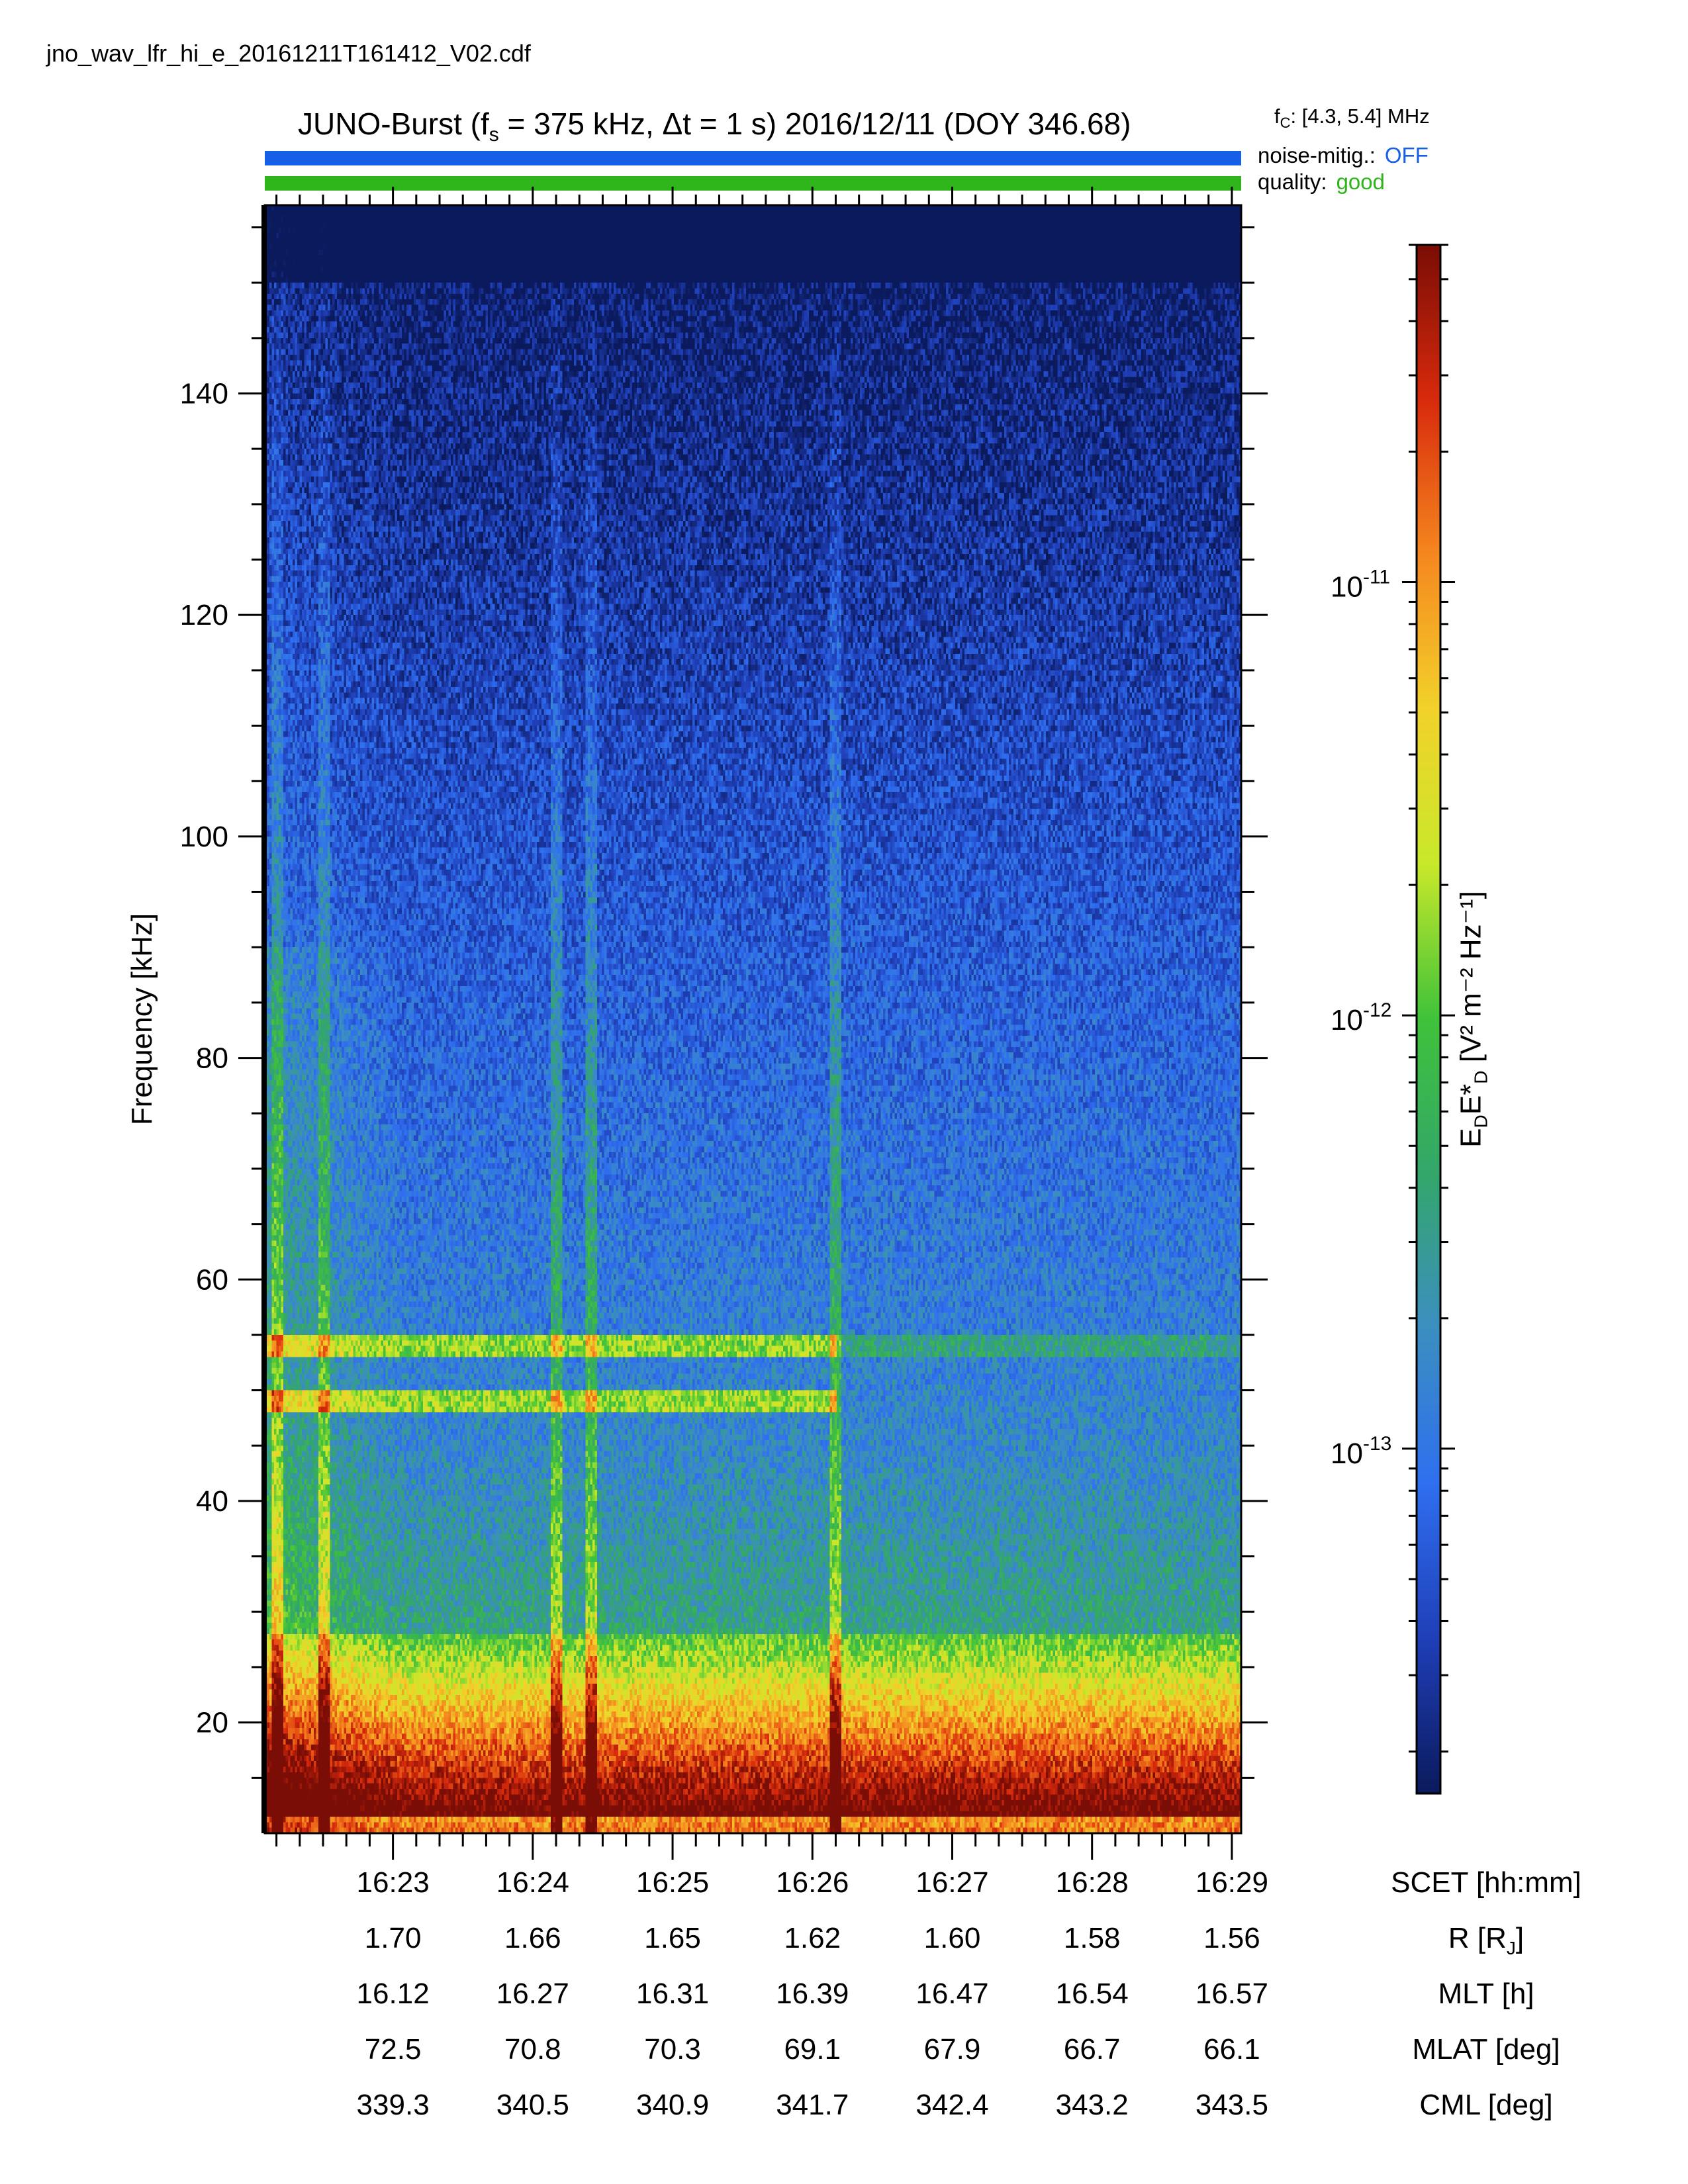  I want to click on ephemeris-value: 1.65, so click(672, 1938).